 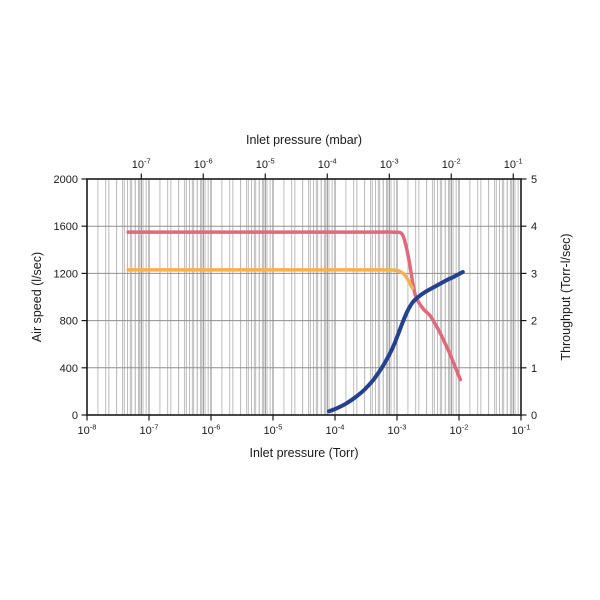 What do you see at coordinates (451, 164) in the screenshot?
I see `x-tick-label-top: 10⁻²` at bounding box center [451, 164].